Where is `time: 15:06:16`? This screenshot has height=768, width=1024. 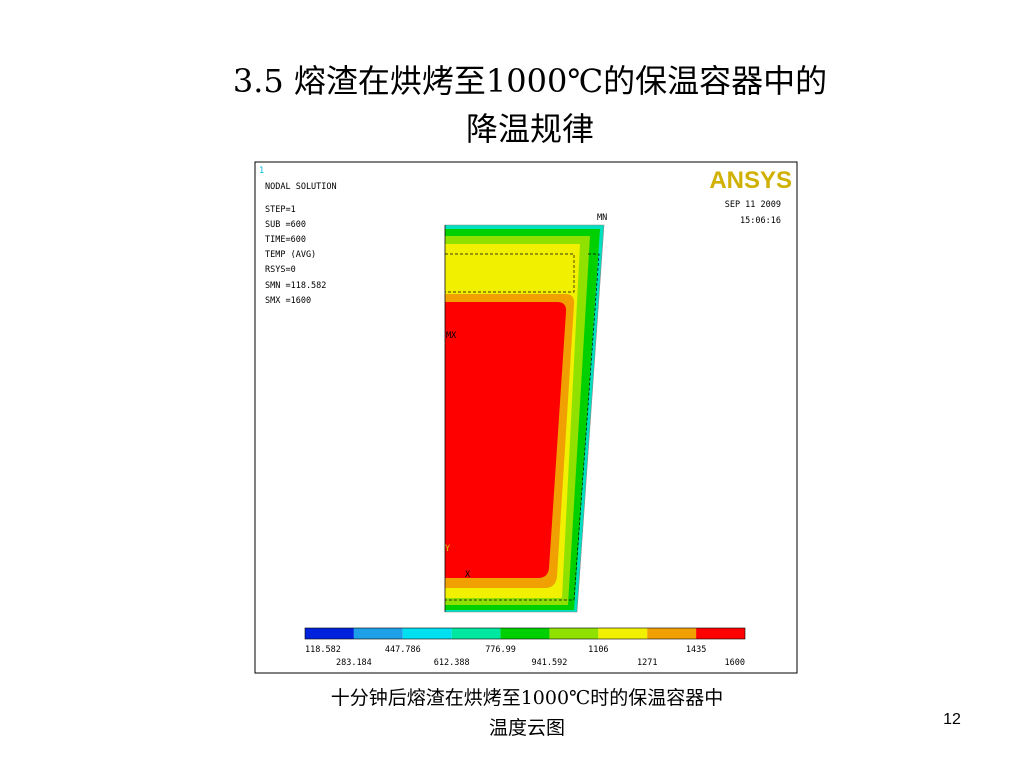
time: 15:06:16 is located at coordinates (760, 221).